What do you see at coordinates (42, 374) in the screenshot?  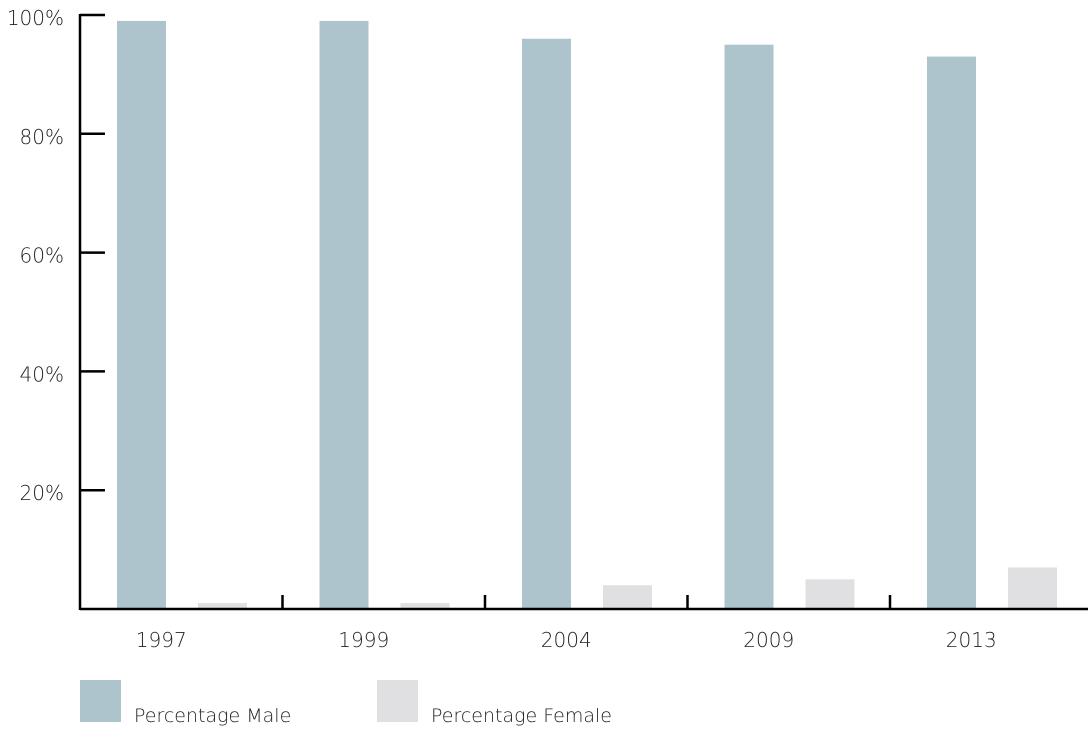 I see `y-tick-label: 40%` at bounding box center [42, 374].